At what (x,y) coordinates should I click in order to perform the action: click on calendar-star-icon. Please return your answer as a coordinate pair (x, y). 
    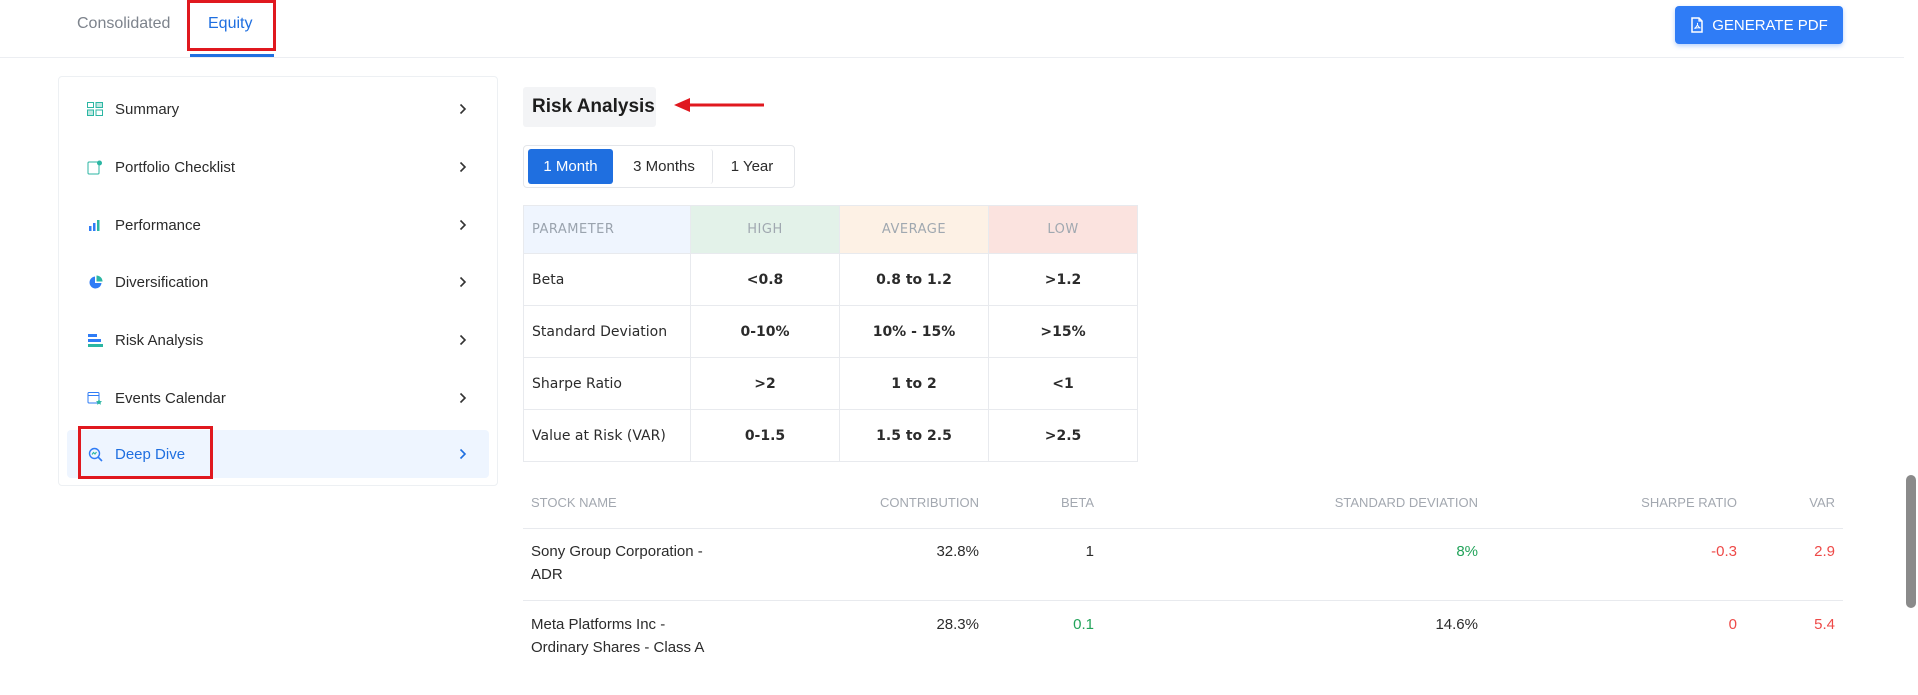
    Looking at the image, I should click on (95, 398).